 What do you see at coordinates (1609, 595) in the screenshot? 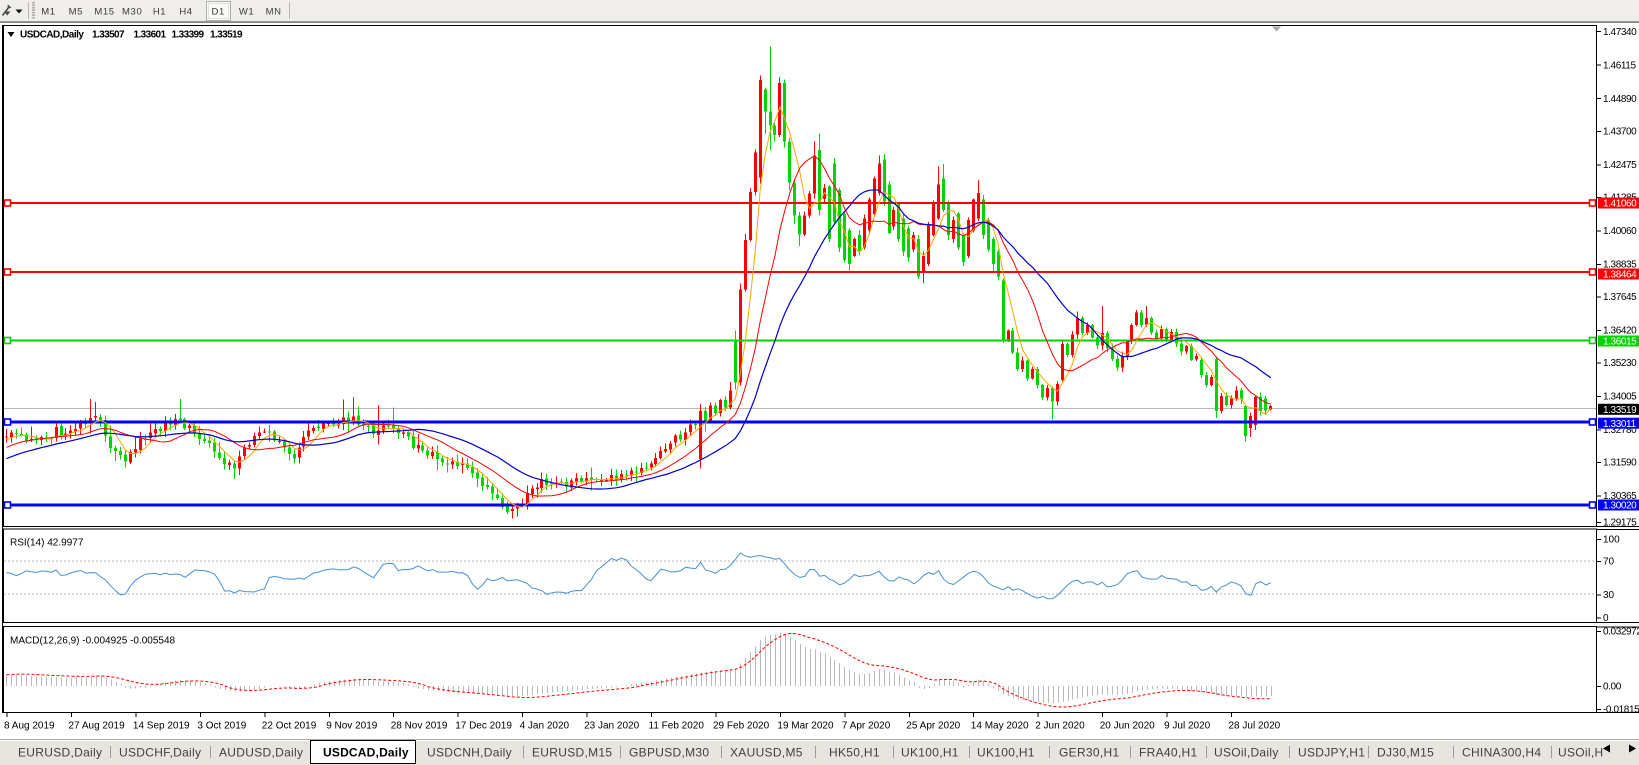
I see `svg-text: 30` at bounding box center [1609, 595].